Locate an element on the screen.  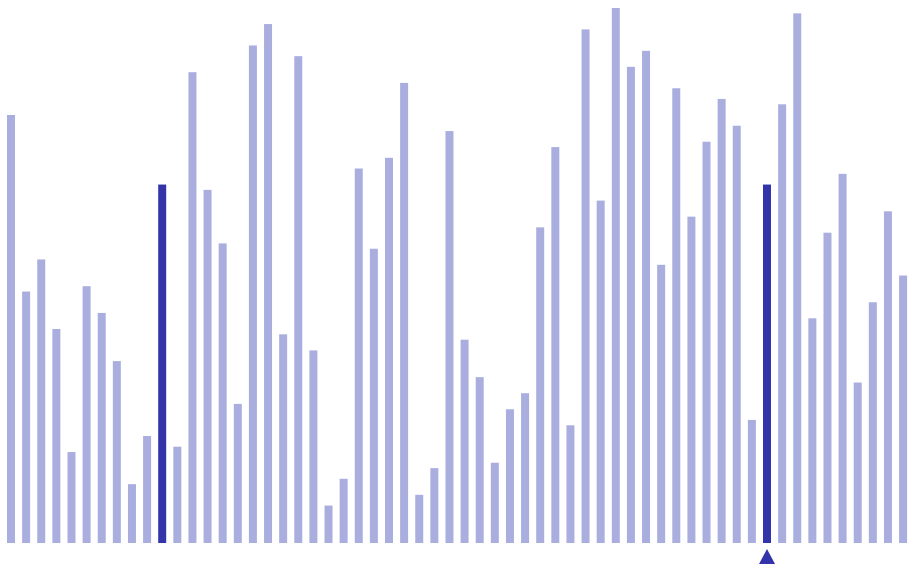
marker-group is located at coordinates (767, 556).